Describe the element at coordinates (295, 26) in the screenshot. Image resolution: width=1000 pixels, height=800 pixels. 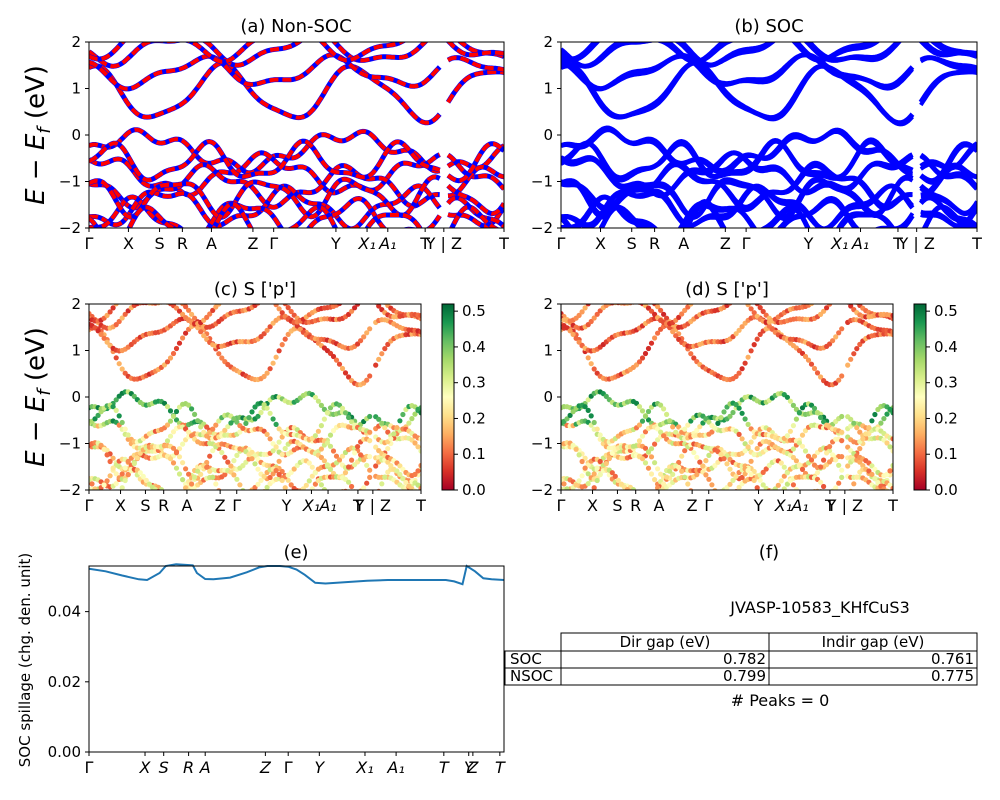
I see `panel-a-title: (a) Non-SOC` at that location.